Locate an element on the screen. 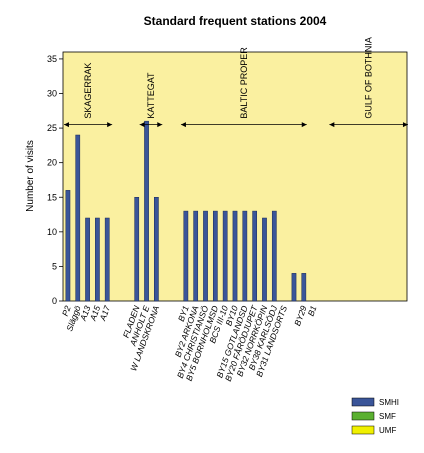 The width and height of the screenshot is (424, 453). y-tick-label: 30 is located at coordinates (52, 94).